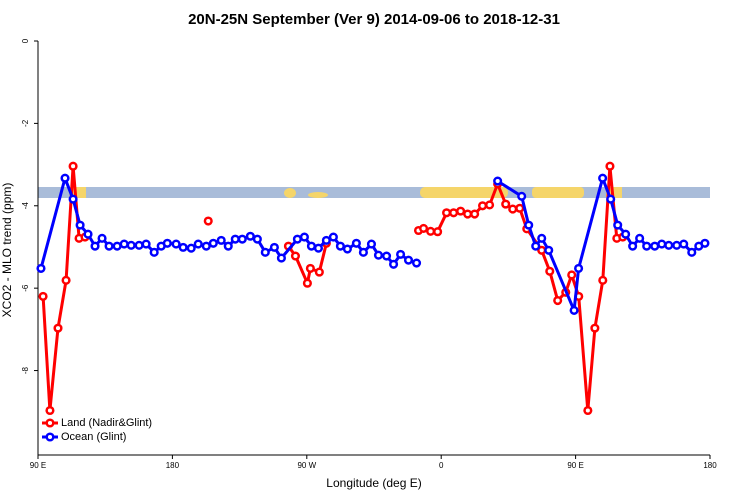 The width and height of the screenshot is (750, 500). What do you see at coordinates (106, 423) in the screenshot?
I see `legend-label: Land (Nadir&Glint)` at bounding box center [106, 423].